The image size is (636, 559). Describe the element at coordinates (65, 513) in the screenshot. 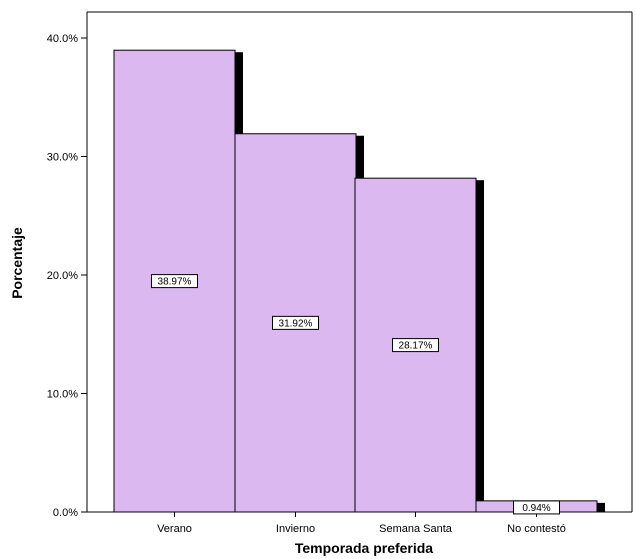

I see `y-tick-label-0: 0.0%` at that location.